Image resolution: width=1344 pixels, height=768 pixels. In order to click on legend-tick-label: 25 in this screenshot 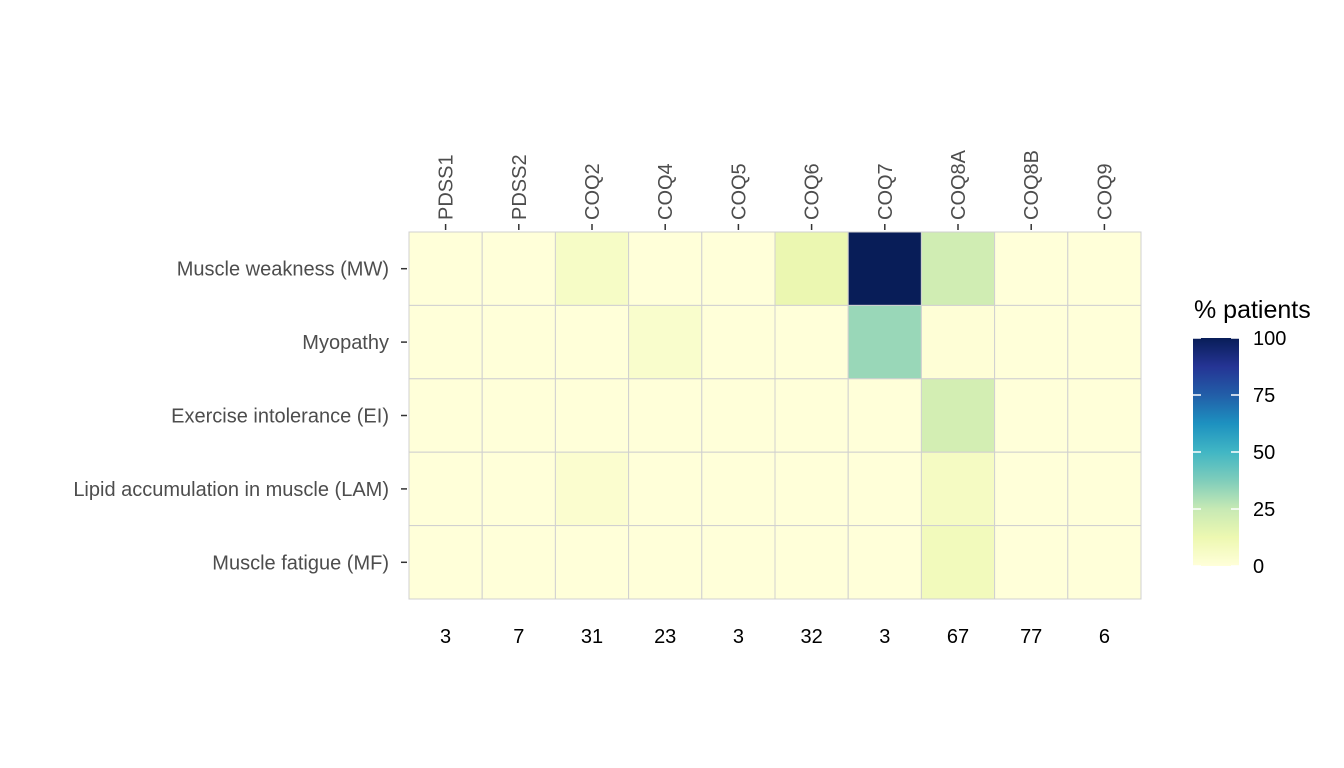, I will do `click(1264, 510)`.